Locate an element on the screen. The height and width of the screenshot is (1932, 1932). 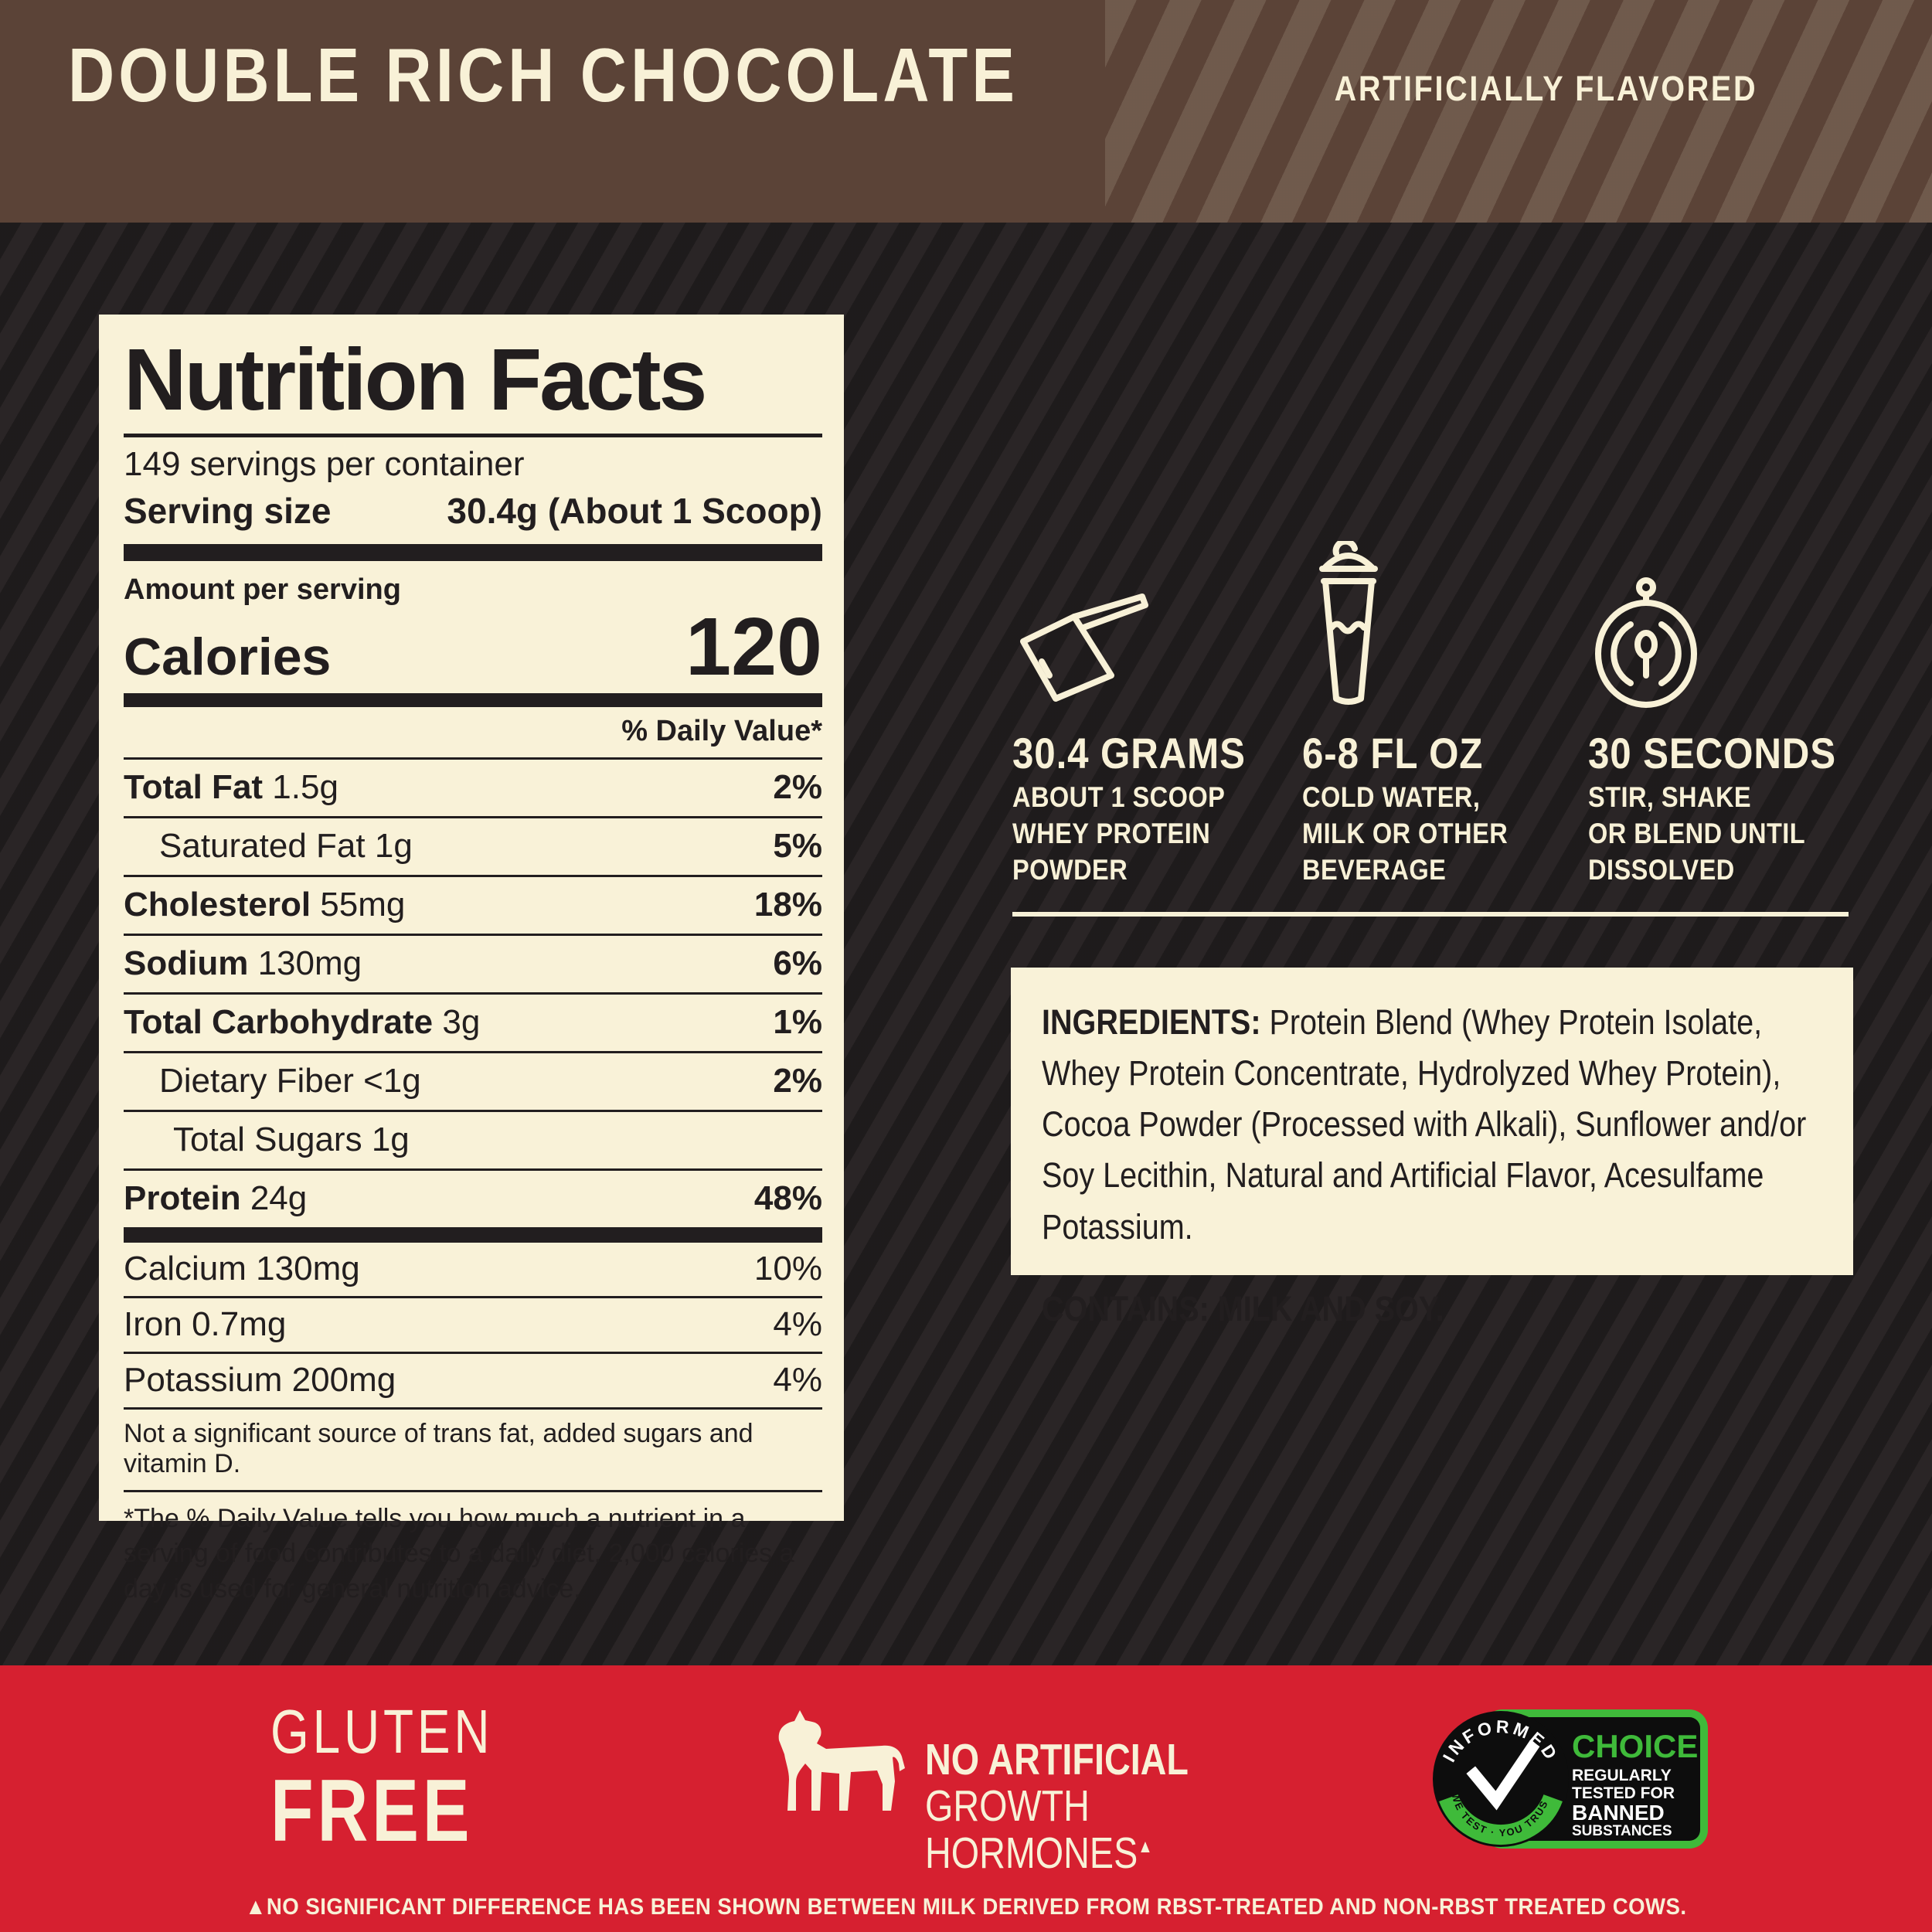
flavor-note: ARTIFICIALLY FLAVORED is located at coordinates (1517, 89).